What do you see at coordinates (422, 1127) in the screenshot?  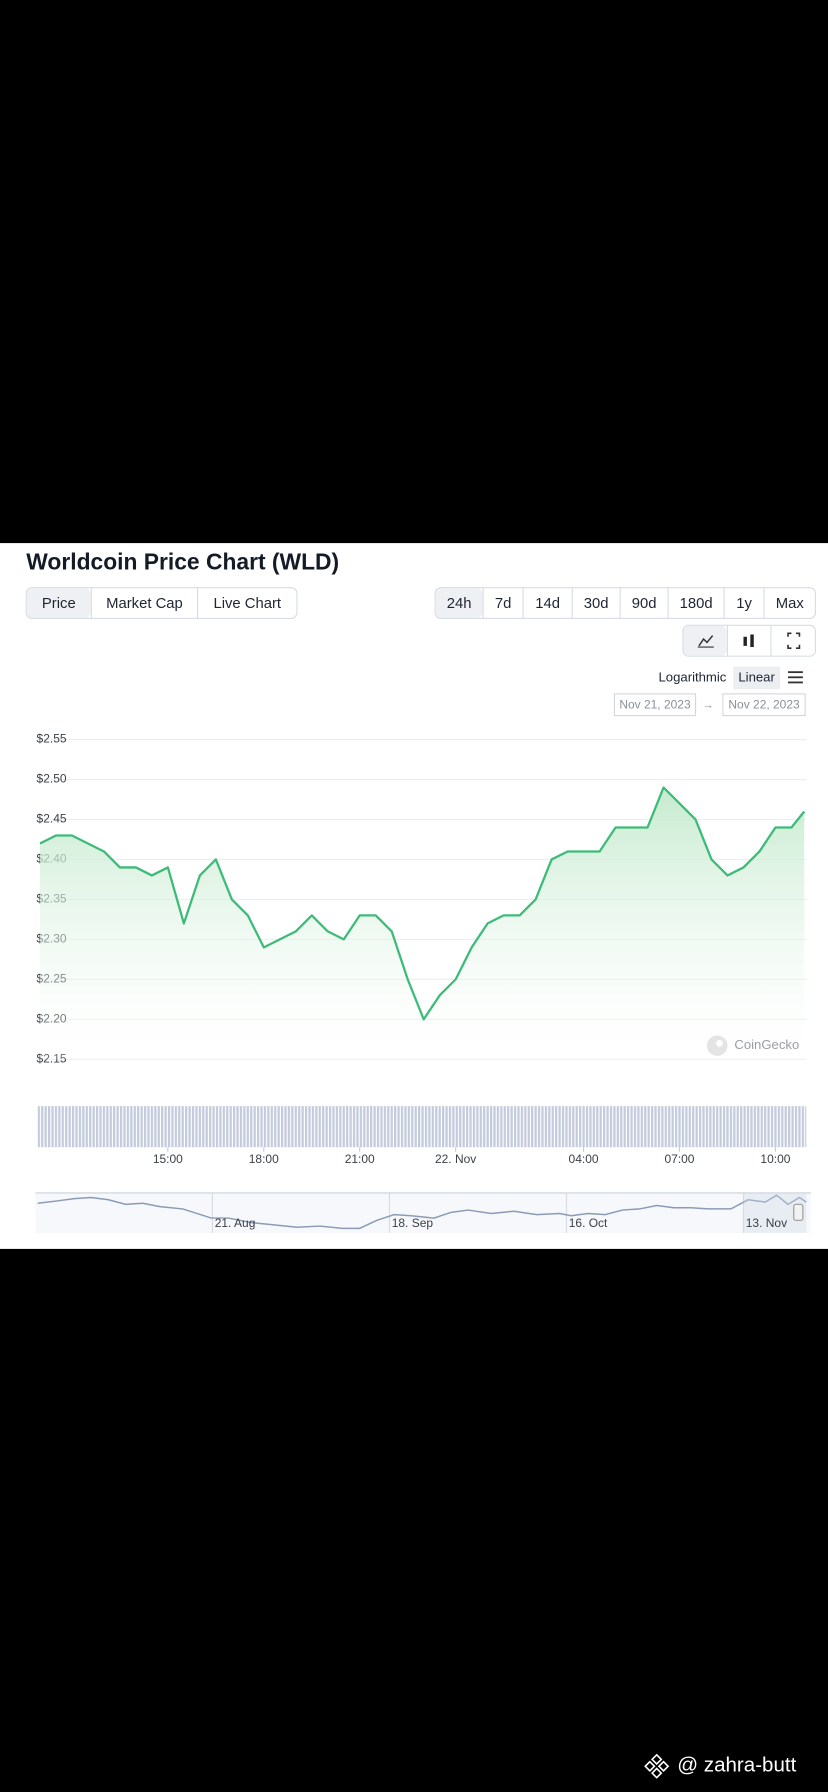 I see `volume-strip` at bounding box center [422, 1127].